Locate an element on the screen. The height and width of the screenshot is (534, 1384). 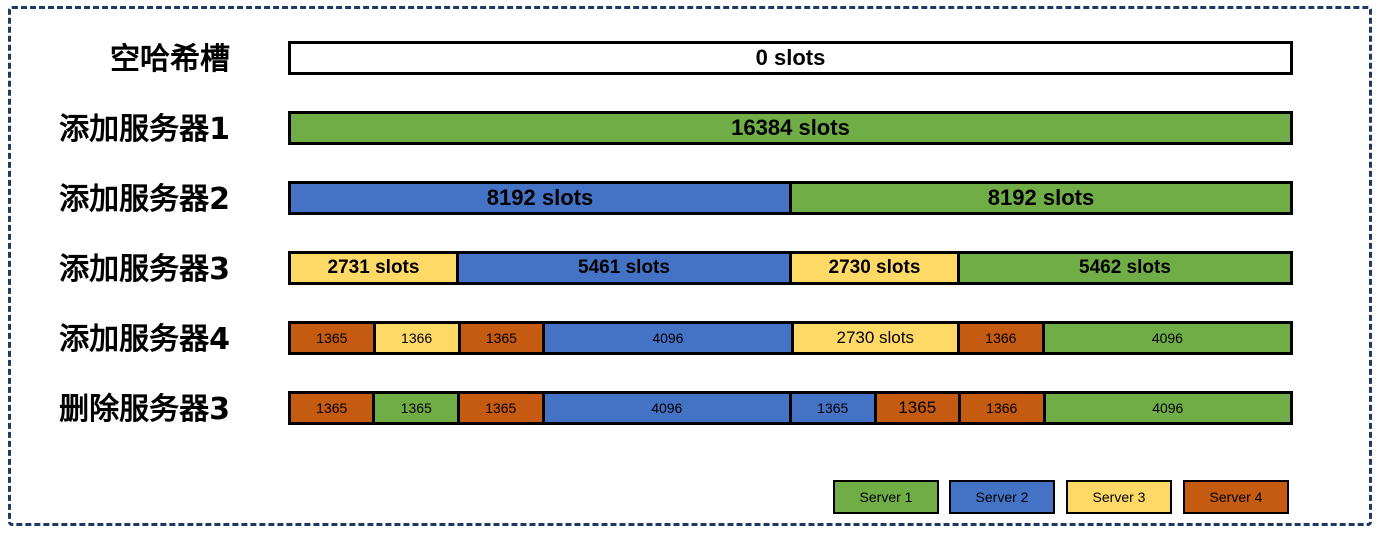
row-label-add-server-1: 添加服务器1 is located at coordinates (144, 129).